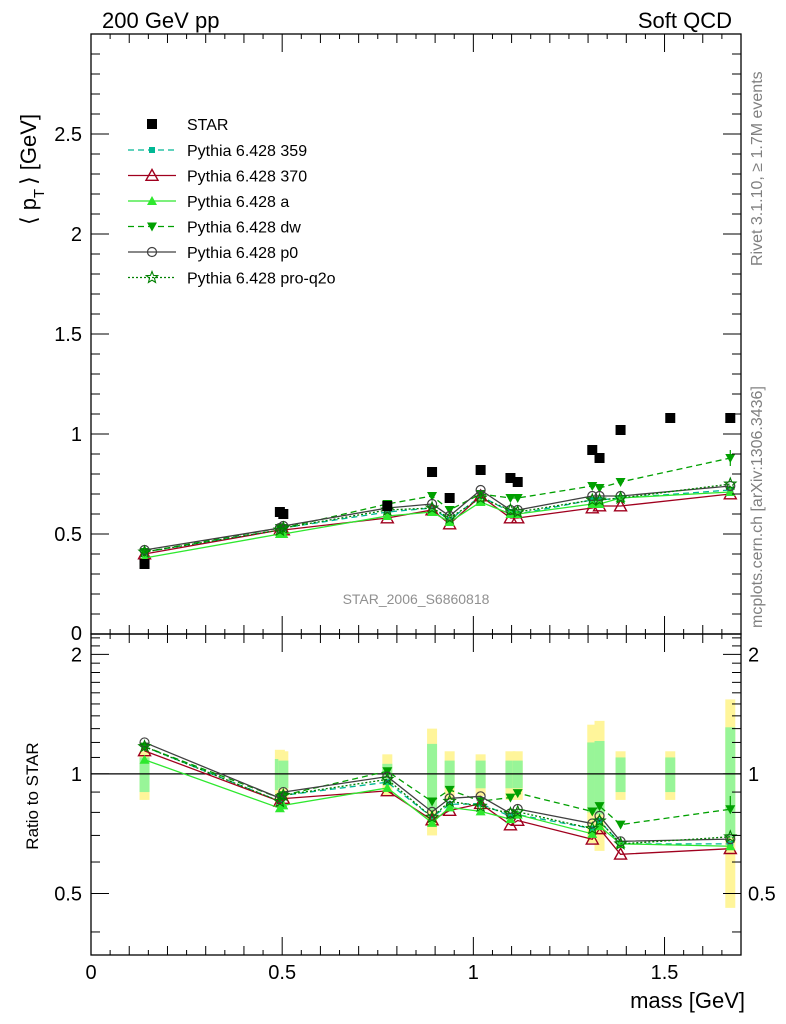  I want to click on legend-label: Pythia 6.428 370, so click(247, 177).